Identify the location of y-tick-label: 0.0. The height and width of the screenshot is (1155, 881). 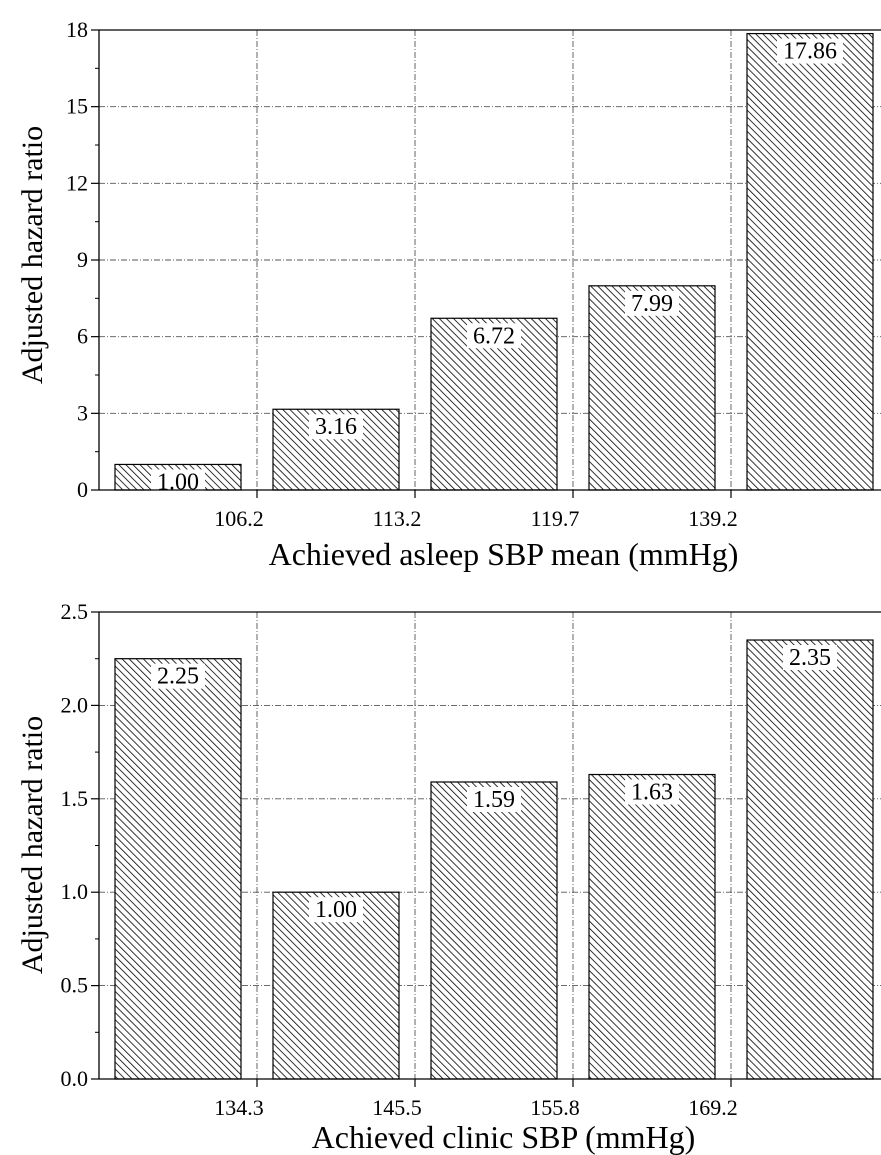
(75, 1078).